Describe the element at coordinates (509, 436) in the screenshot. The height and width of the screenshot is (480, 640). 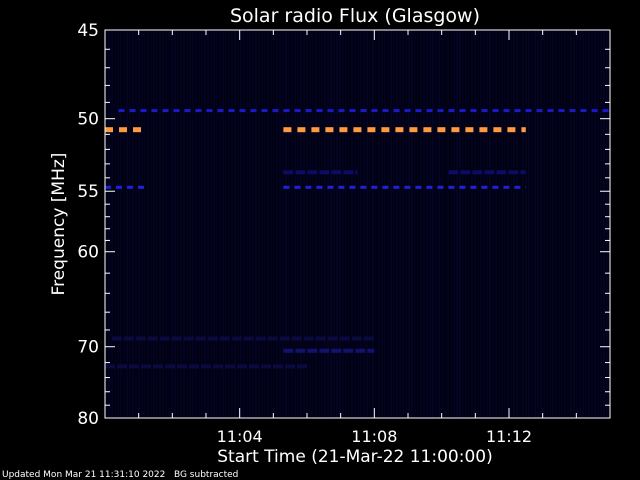
I see `x-tick-label: 11:12` at that location.